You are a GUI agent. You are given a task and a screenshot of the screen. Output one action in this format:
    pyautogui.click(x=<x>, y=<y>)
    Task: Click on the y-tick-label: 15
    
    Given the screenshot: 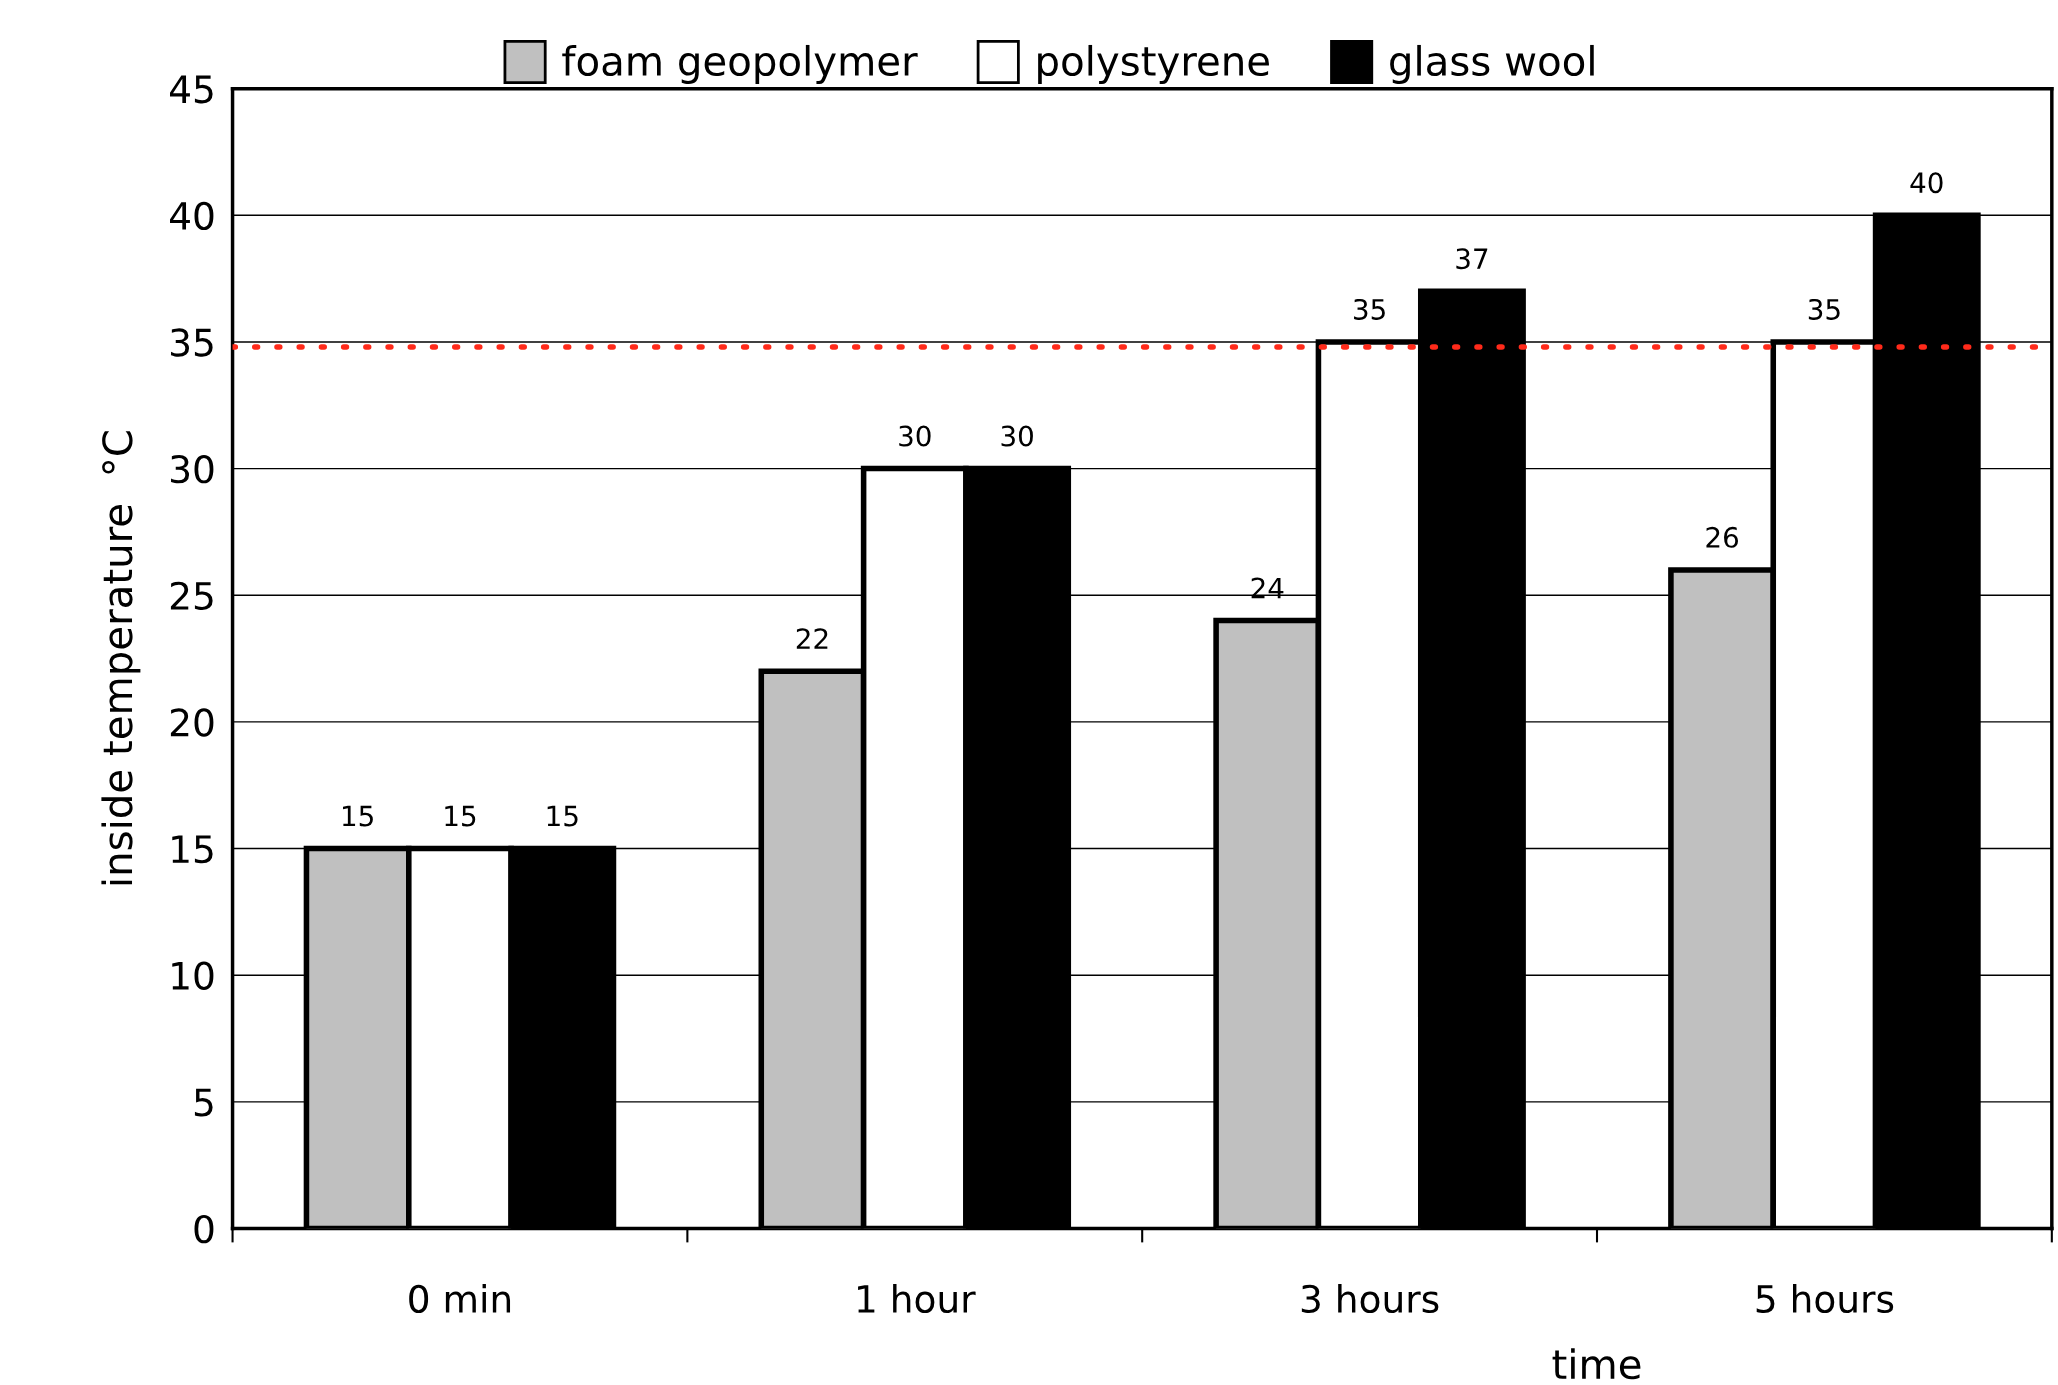 What is the action you would take?
    pyautogui.click(x=192, y=849)
    